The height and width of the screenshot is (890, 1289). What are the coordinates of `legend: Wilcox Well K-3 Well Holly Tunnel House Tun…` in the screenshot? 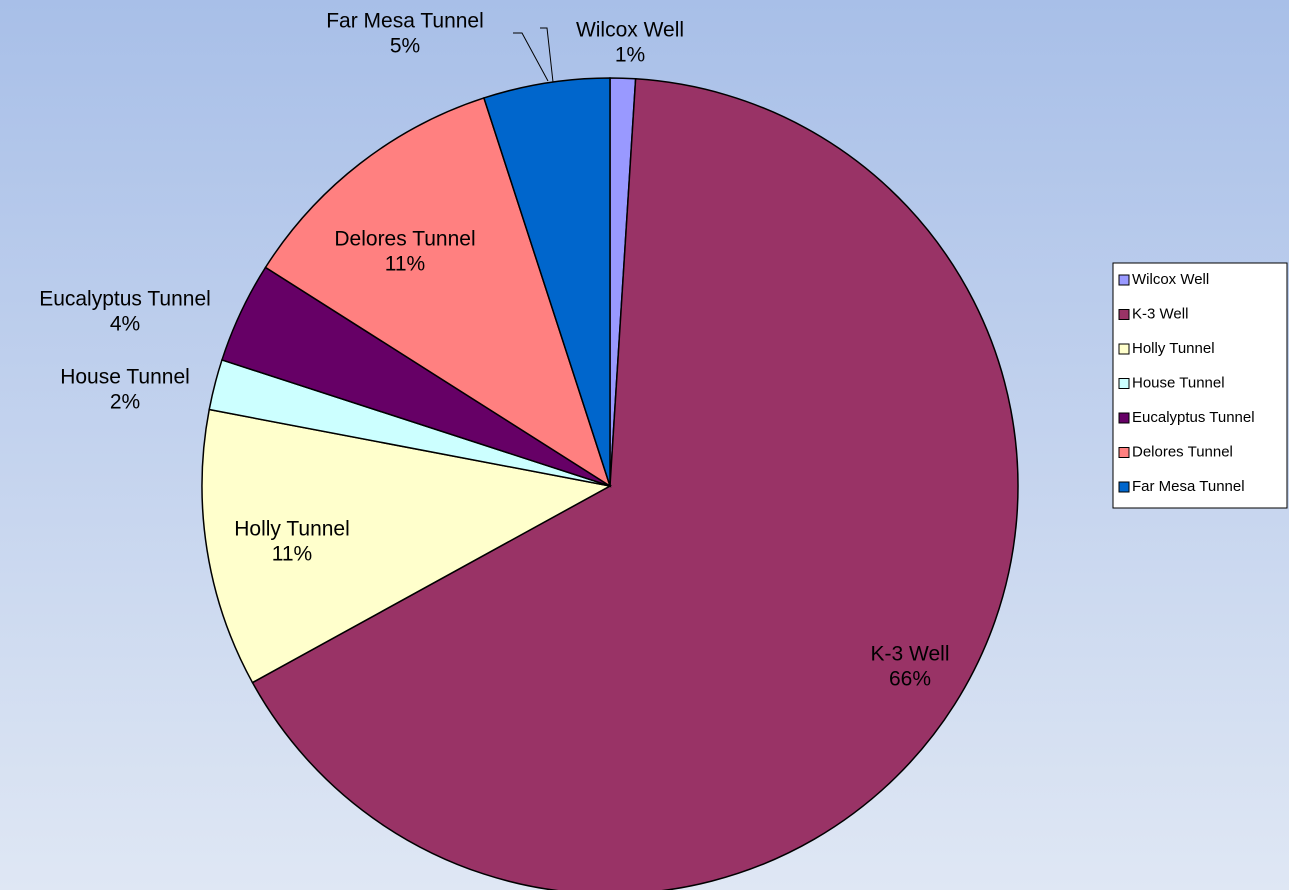 It's located at (1186, 383).